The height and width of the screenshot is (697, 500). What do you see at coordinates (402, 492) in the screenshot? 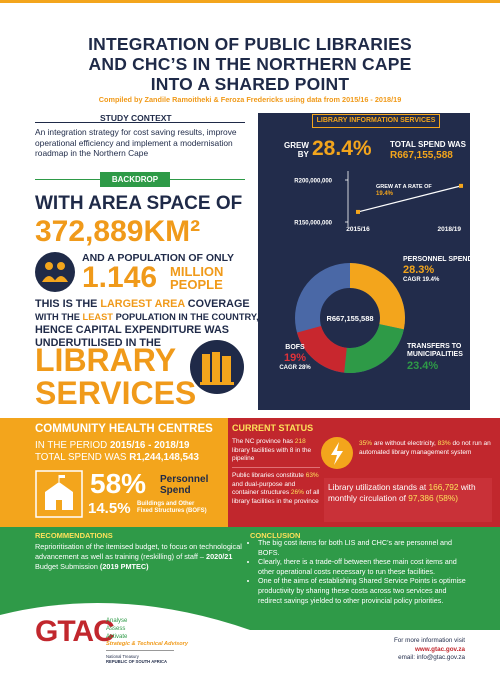
I see `text-run: with monthly circulation of` at bounding box center [402, 492].